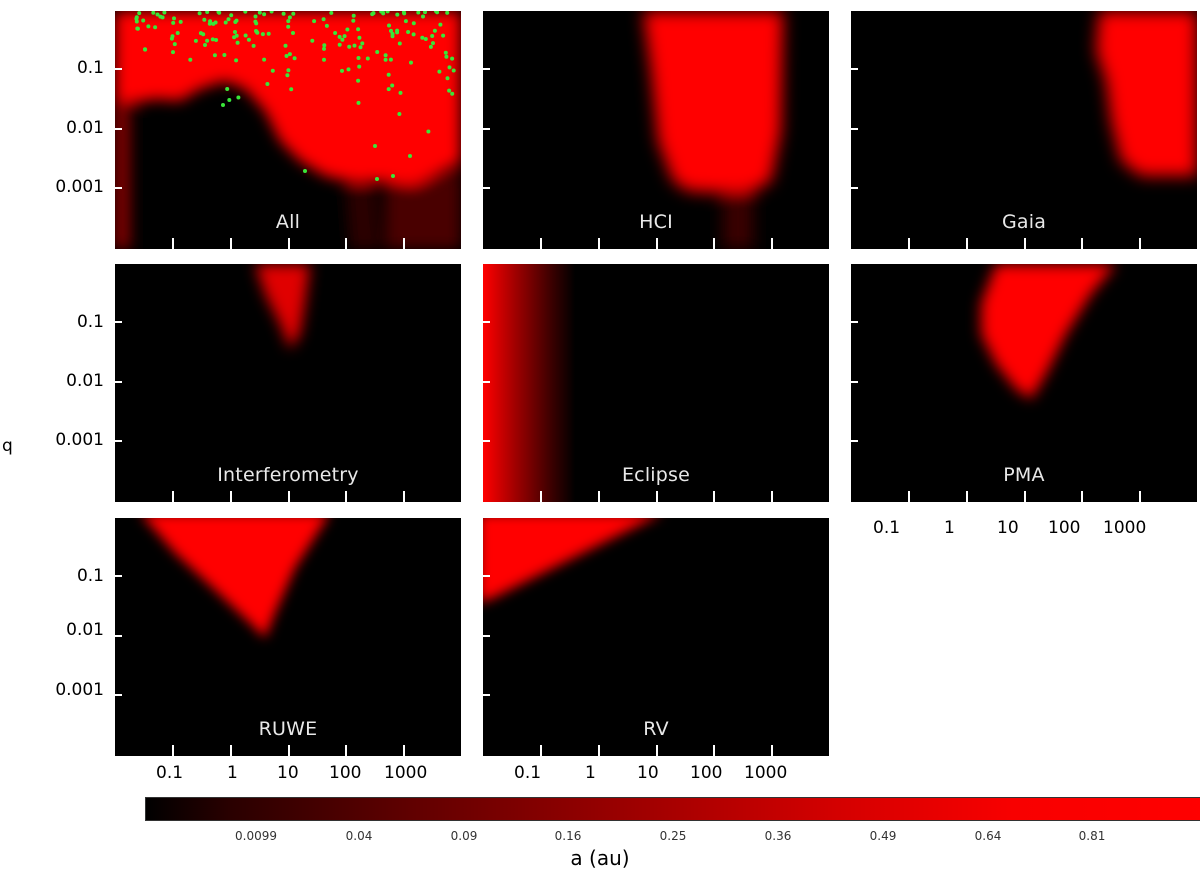  Describe the element at coordinates (1125, 528) in the screenshot. I see `x-tick-label: 1000` at that location.